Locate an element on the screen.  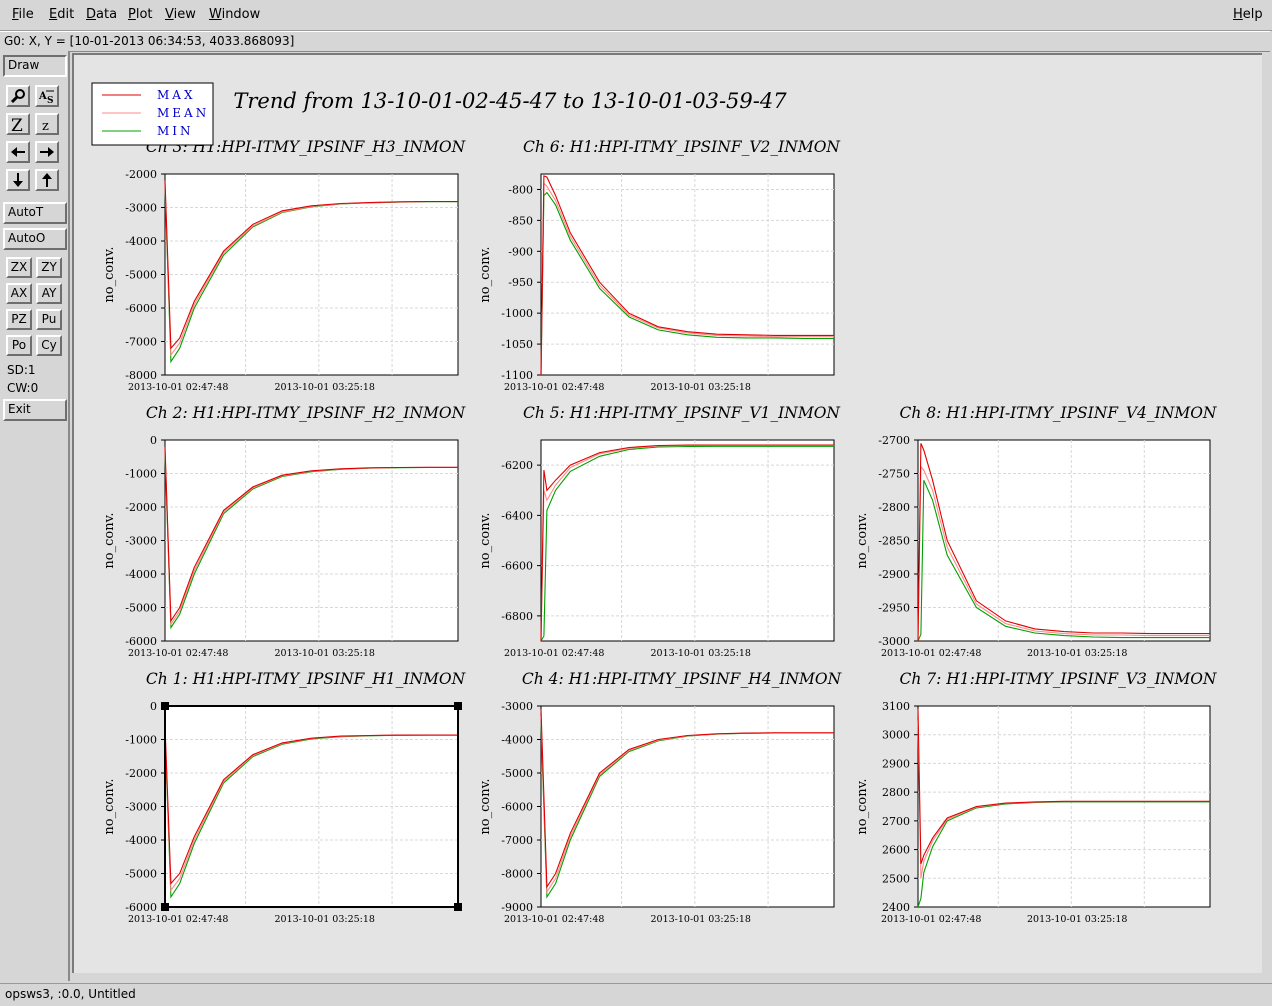
pu-button: Pu is located at coordinates (49, 319).